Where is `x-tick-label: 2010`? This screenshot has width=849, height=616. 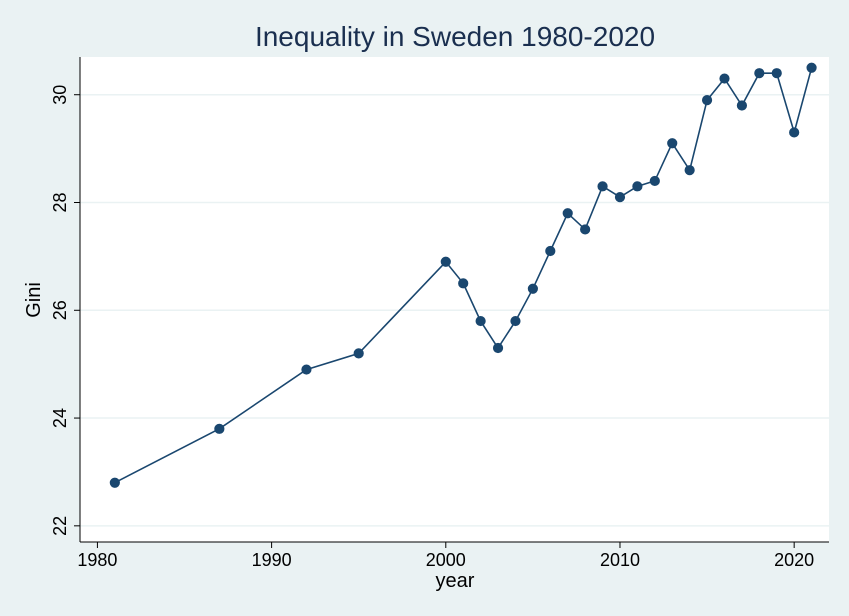
x-tick-label: 2010 is located at coordinates (620, 560).